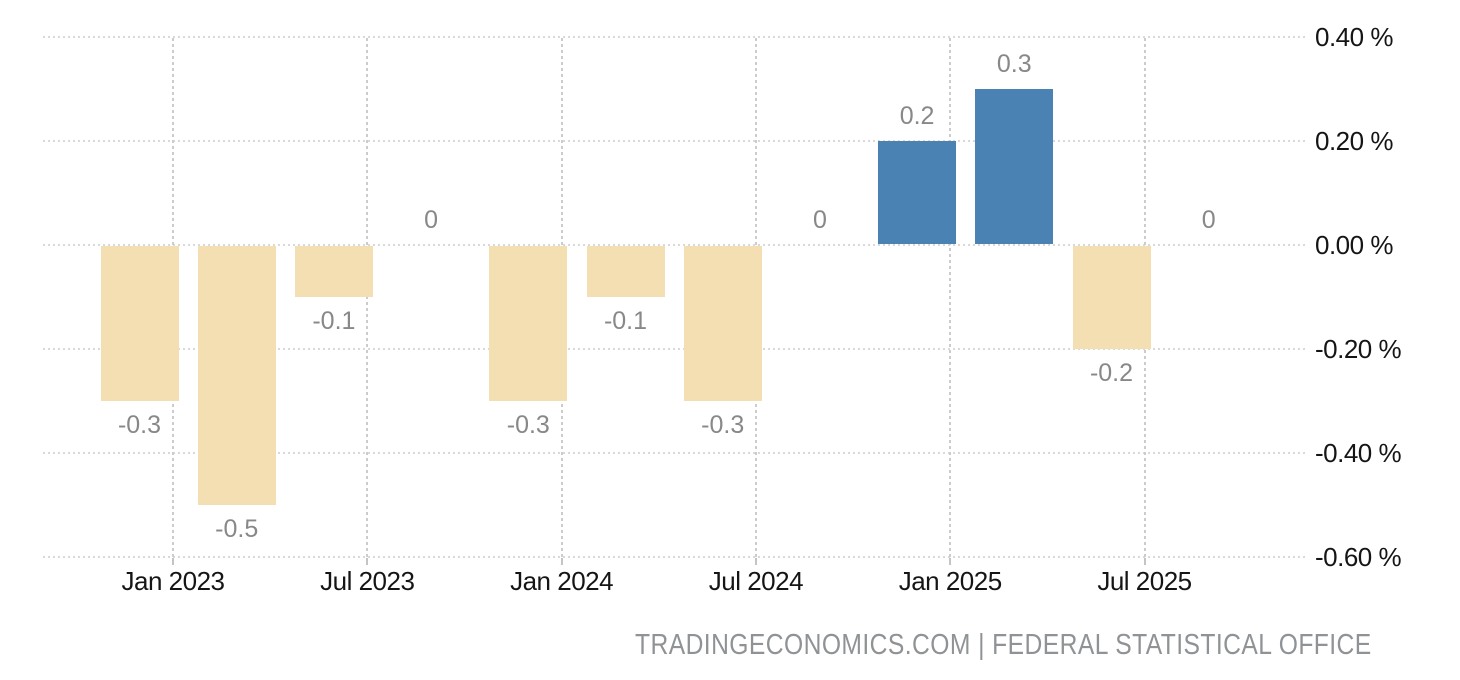  What do you see at coordinates (625, 271) in the screenshot?
I see `bar-q1-2024` at bounding box center [625, 271].